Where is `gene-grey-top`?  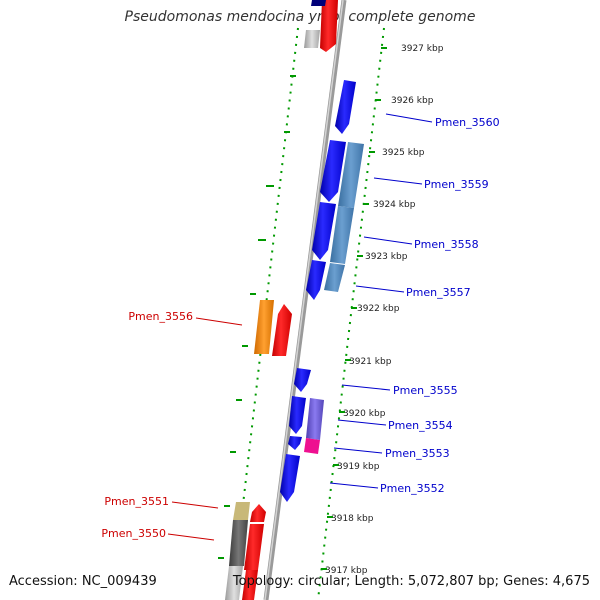
gene-grey-top is located at coordinates (312, 39).